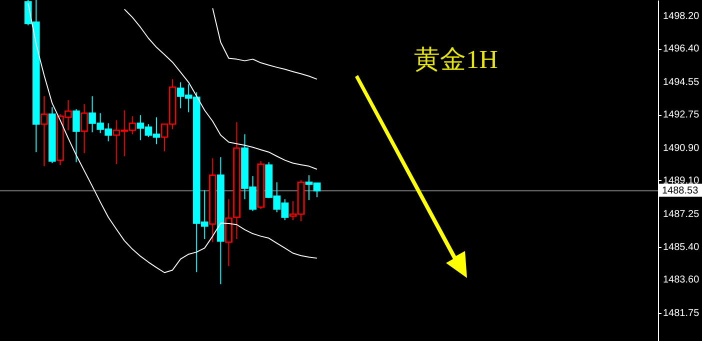 This screenshot has height=341, width=702. What do you see at coordinates (456, 59) in the screenshot?
I see `annotation: 黄金1H` at bounding box center [456, 59].